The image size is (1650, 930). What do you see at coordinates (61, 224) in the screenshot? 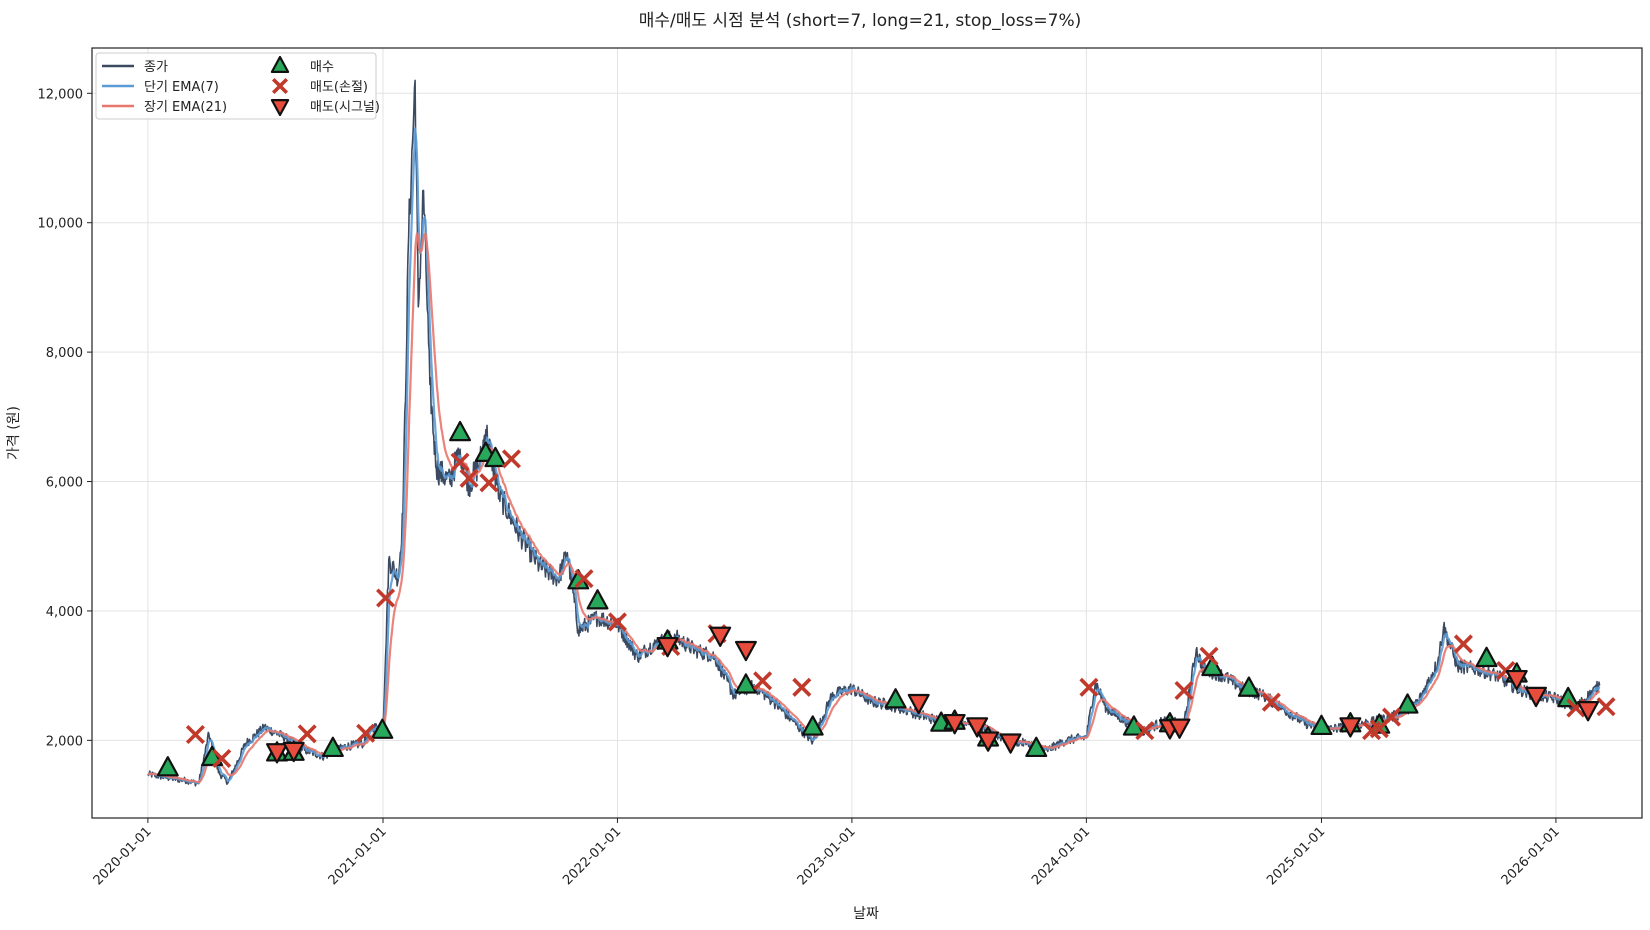
I see `y-tick-label: 10,000` at bounding box center [61, 224].